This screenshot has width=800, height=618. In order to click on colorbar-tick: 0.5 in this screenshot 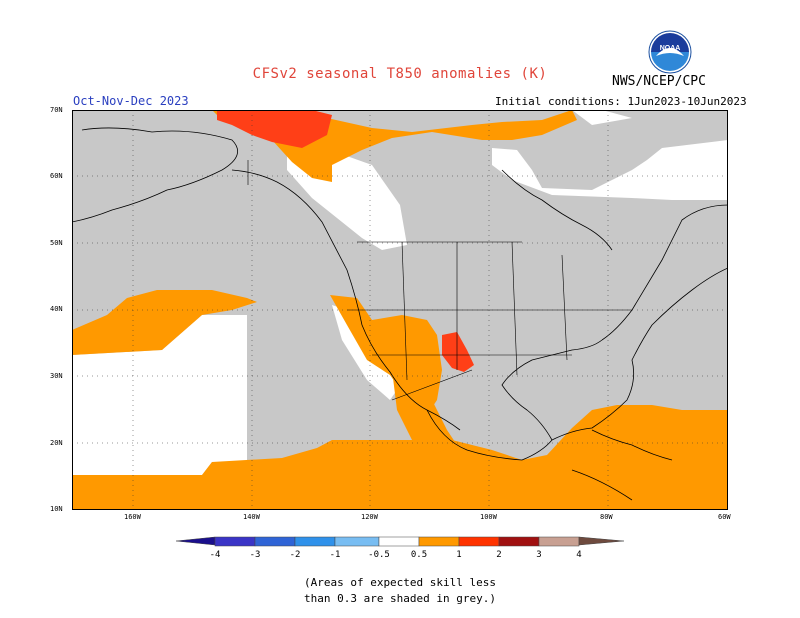, I will do `click(419, 555)`.